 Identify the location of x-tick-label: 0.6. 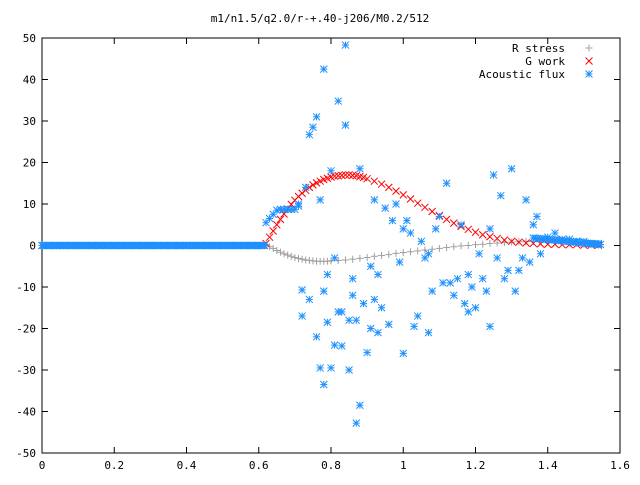
(259, 465).